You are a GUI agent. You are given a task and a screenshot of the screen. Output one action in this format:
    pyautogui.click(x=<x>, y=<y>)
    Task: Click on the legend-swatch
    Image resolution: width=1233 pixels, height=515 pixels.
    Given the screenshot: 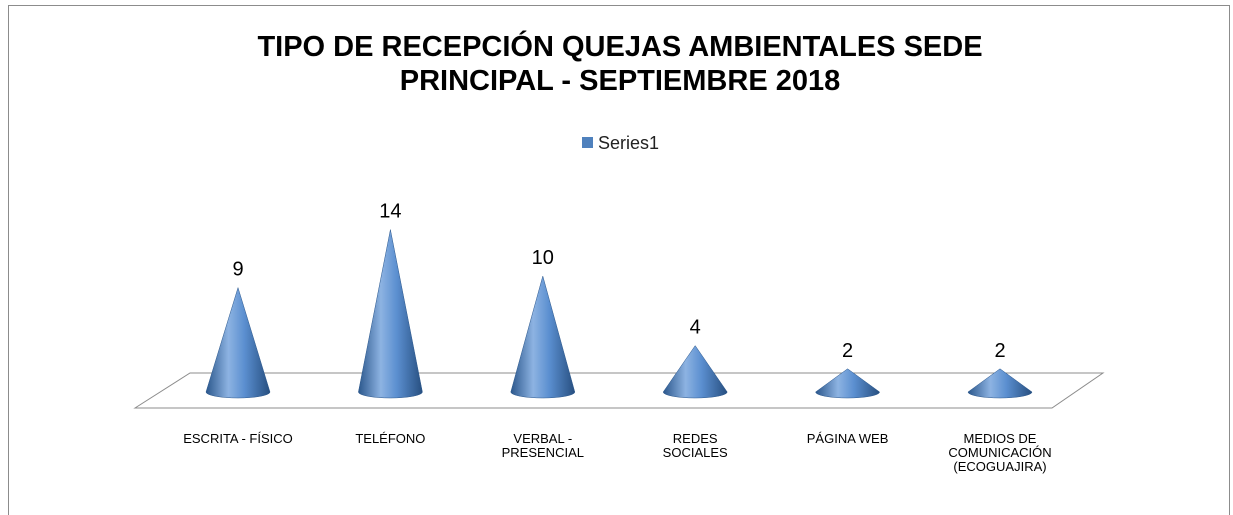 What is the action you would take?
    pyautogui.click(x=587, y=142)
    